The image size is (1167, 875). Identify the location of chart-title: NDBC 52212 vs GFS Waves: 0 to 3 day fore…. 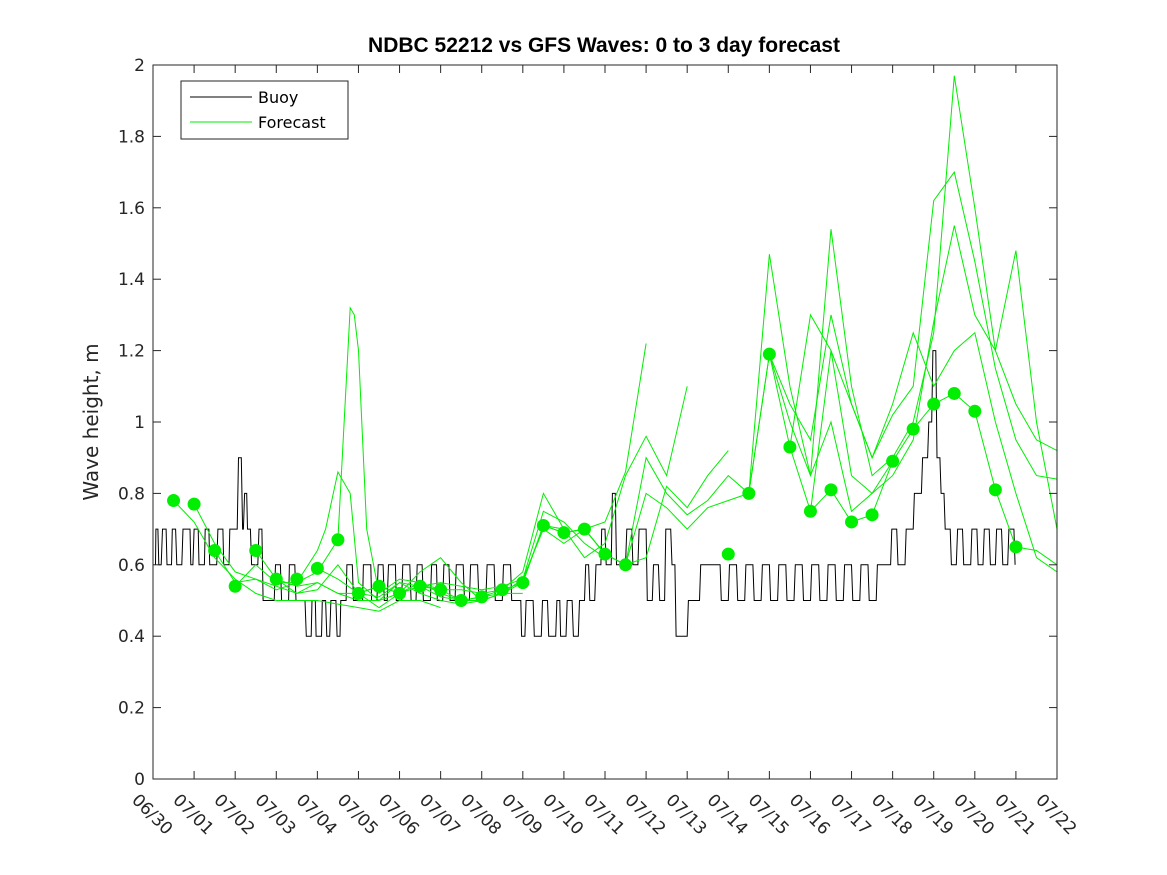
(604, 45).